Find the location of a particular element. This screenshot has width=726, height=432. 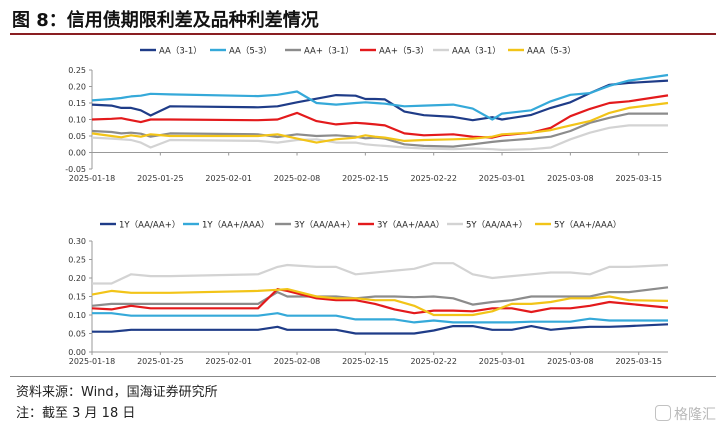

watermark: 格隆汇 is located at coordinates (685, 414).